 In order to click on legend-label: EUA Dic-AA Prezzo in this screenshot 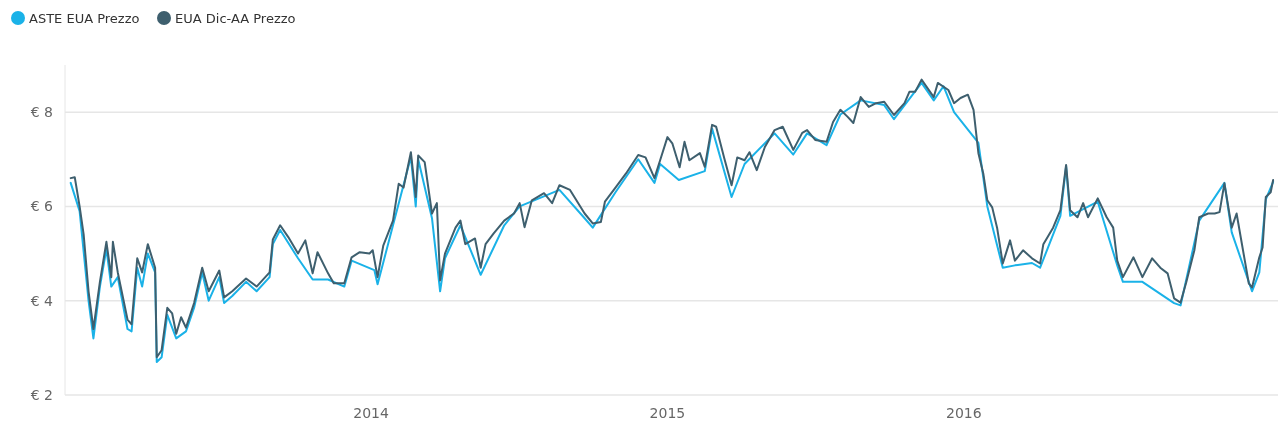, I will do `click(235, 18)`.